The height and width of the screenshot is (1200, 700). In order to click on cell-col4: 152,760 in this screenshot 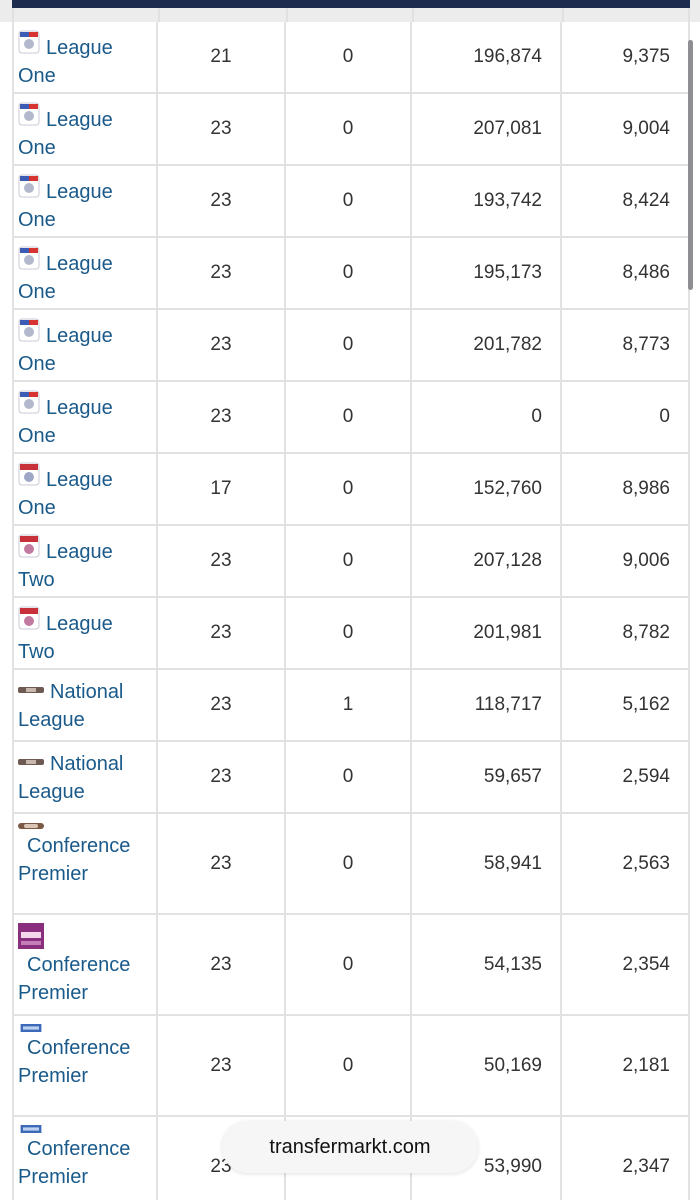, I will do `click(487, 490)`.